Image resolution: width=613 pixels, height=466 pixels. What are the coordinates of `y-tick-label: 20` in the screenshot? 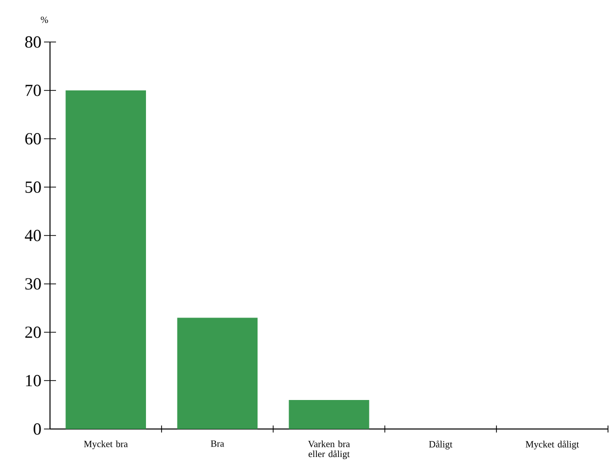 It's located at (33, 332).